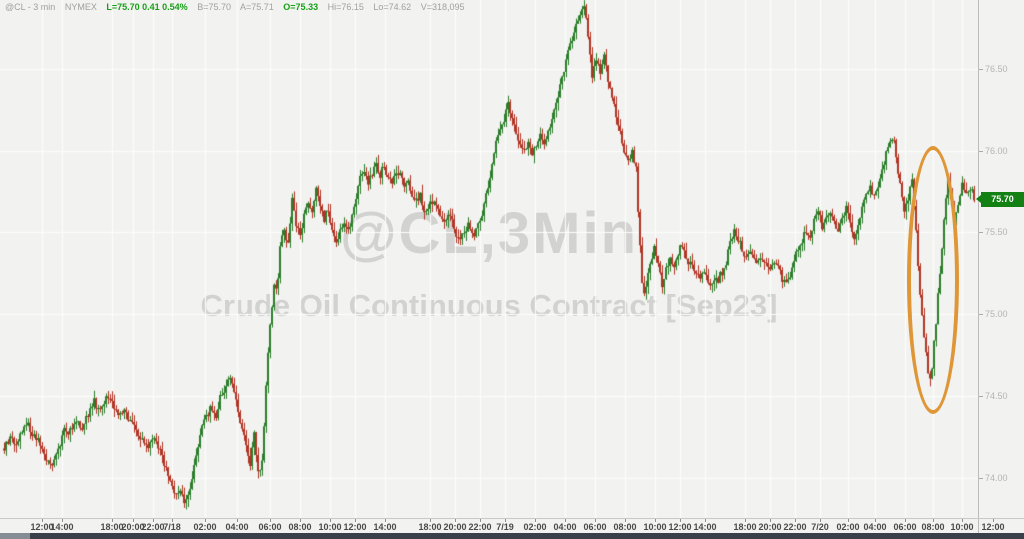 The width and height of the screenshot is (1024, 539). Describe the element at coordinates (214, 7) in the screenshot. I see `bid: B=75.70` at that location.